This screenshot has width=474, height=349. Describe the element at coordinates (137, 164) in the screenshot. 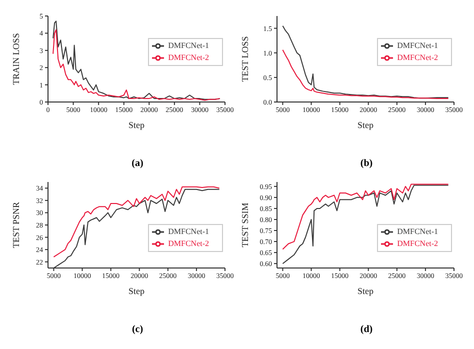

I see `text: (a)` at that location.